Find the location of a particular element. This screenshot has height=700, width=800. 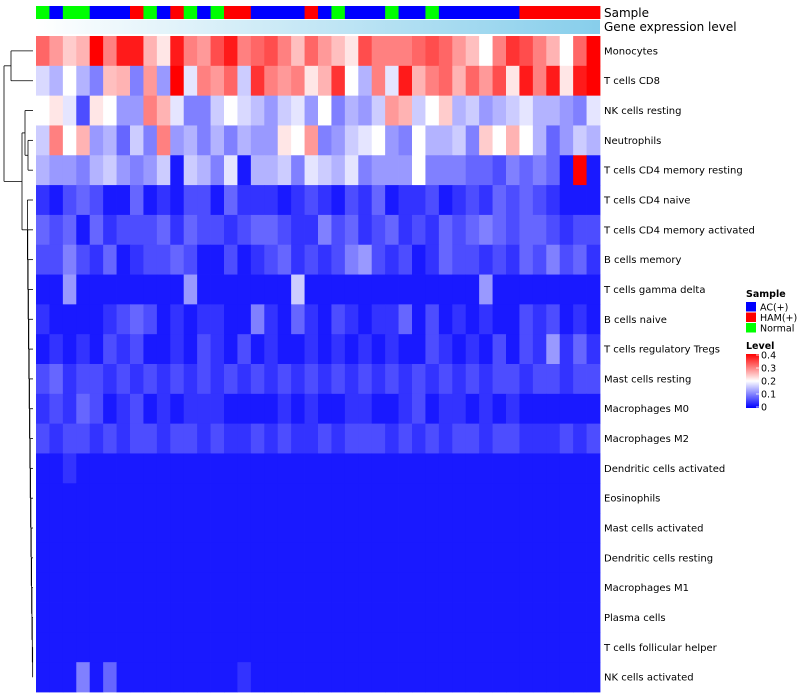

row-label: T cells CD4 naive is located at coordinates (646, 201).